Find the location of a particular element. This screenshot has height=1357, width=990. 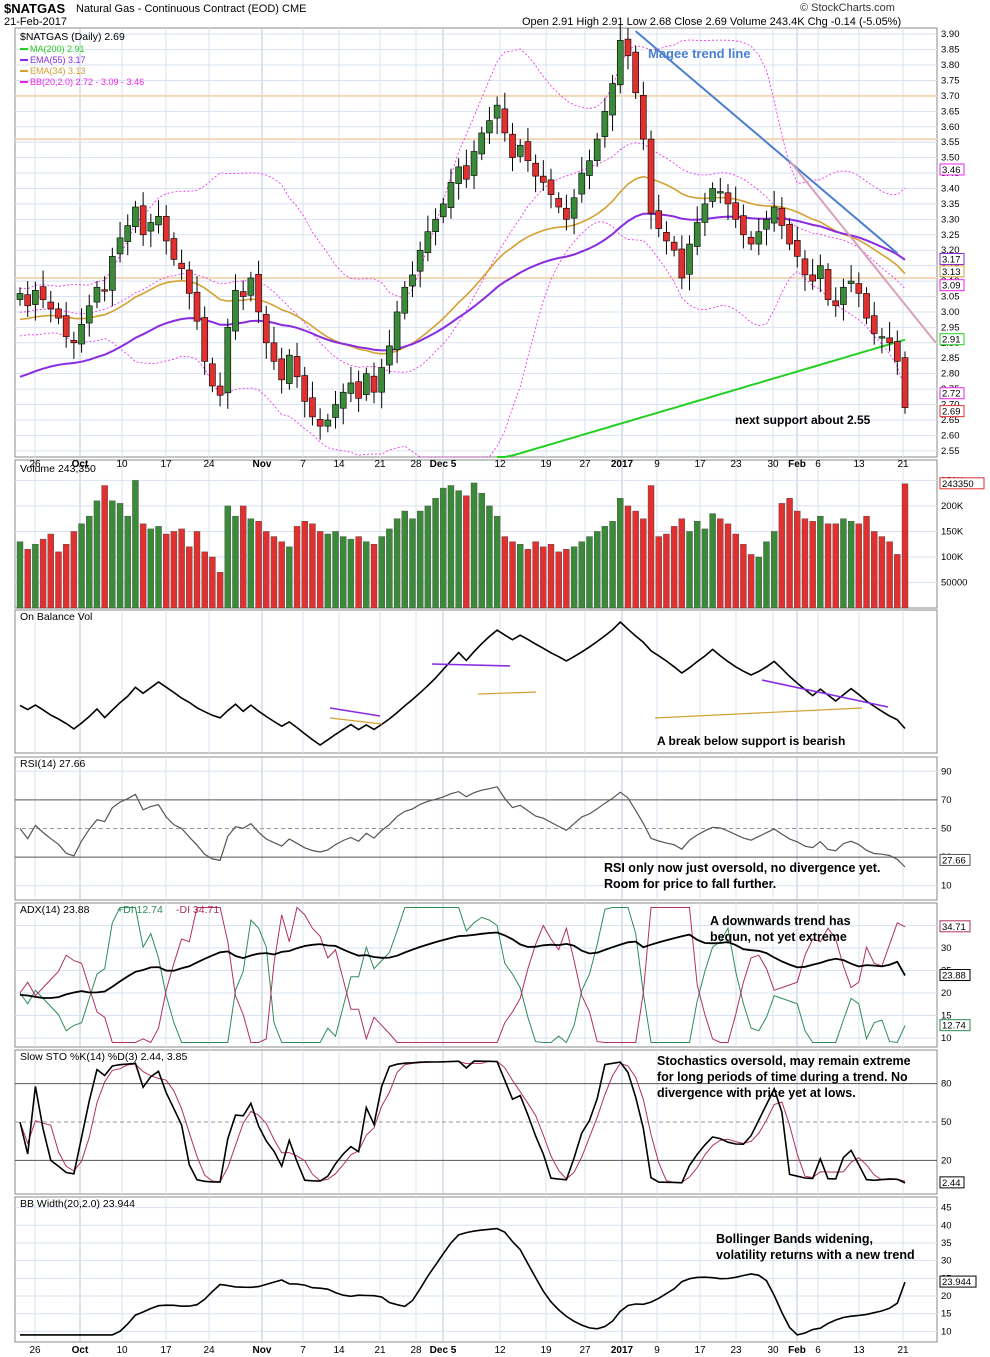

bbw-panel-label: BB Width(20,2.0) 23.944 is located at coordinates (77, 1204).